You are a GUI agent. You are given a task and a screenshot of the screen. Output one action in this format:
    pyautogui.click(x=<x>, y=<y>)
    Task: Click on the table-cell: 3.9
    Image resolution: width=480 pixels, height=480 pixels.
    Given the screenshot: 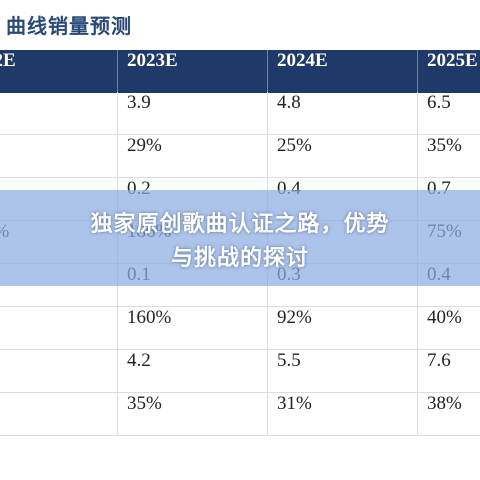 What is the action you would take?
    pyautogui.click(x=193, y=113)
    